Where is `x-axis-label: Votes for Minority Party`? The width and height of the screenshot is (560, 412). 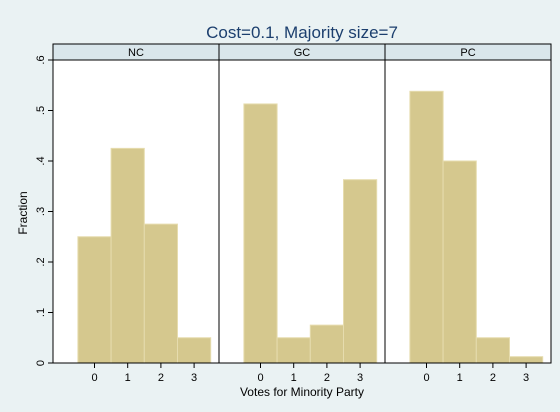 x-axis-label: Votes for Minority Party is located at coordinates (302, 392).